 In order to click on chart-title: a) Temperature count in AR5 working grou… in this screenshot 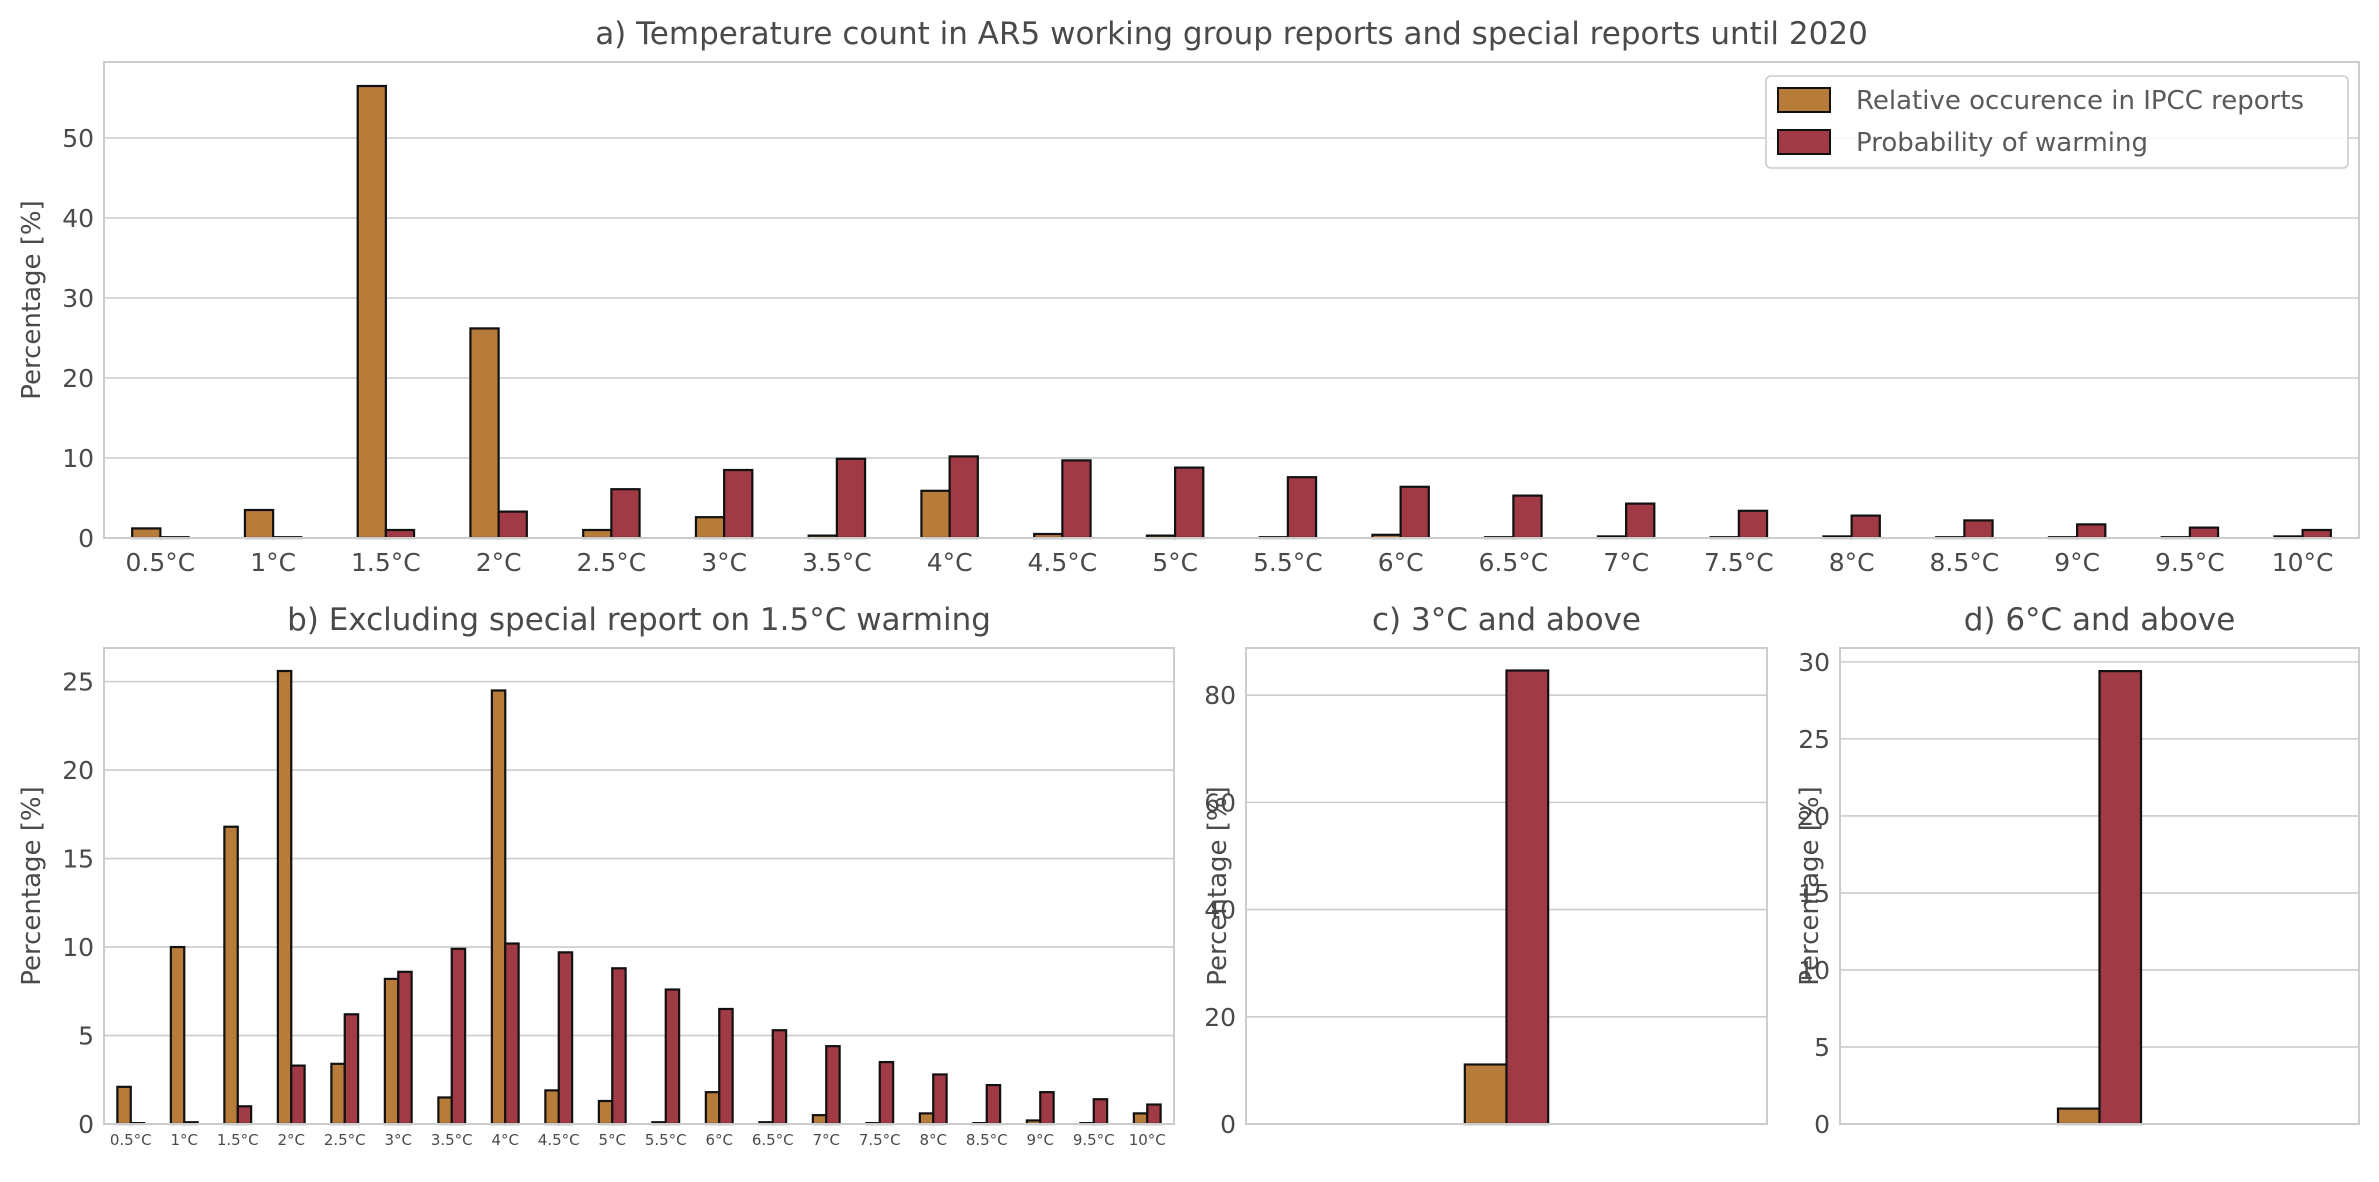, I will do `click(1231, 34)`.